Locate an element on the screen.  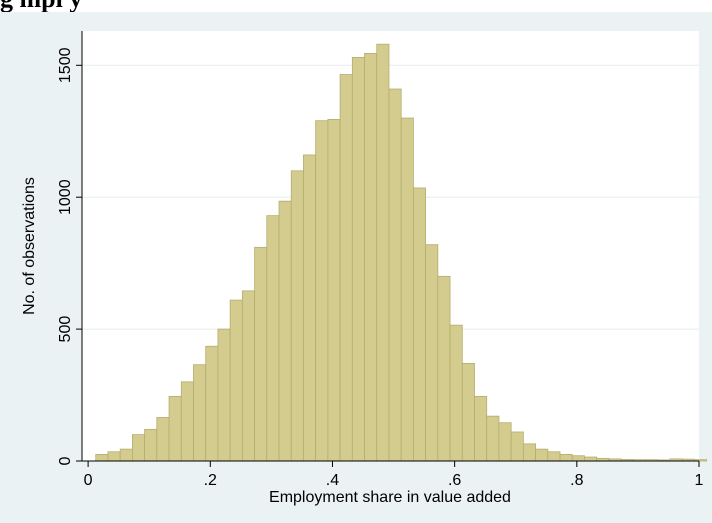
y-tick-label: 500 is located at coordinates (65, 329).